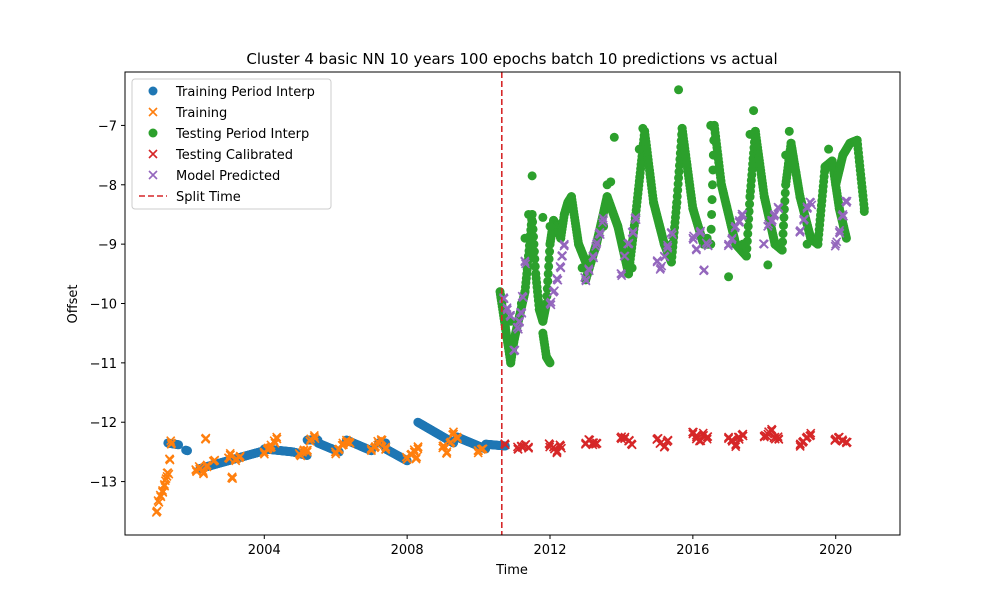  What do you see at coordinates (201, 113) in the screenshot?
I see `legend-entry-label: Training` at bounding box center [201, 113].